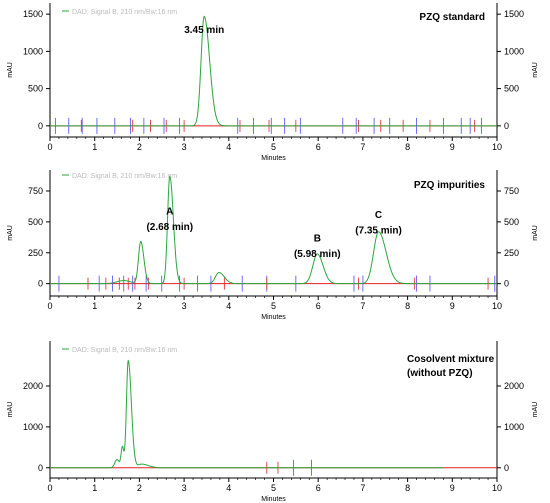  I want to click on y-tick-label-right: 250, so click(511, 253).